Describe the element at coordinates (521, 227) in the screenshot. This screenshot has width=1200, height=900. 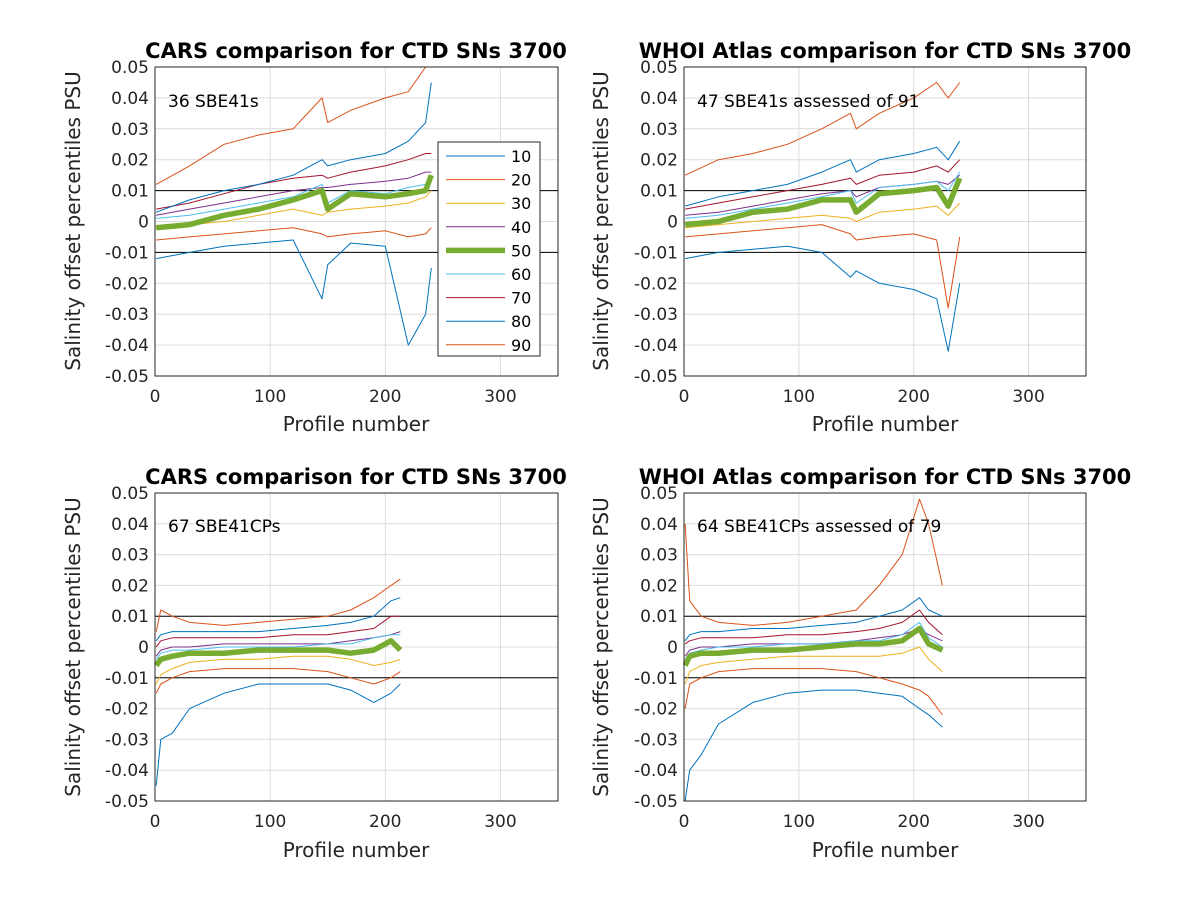
I see `legend-label: 40` at that location.